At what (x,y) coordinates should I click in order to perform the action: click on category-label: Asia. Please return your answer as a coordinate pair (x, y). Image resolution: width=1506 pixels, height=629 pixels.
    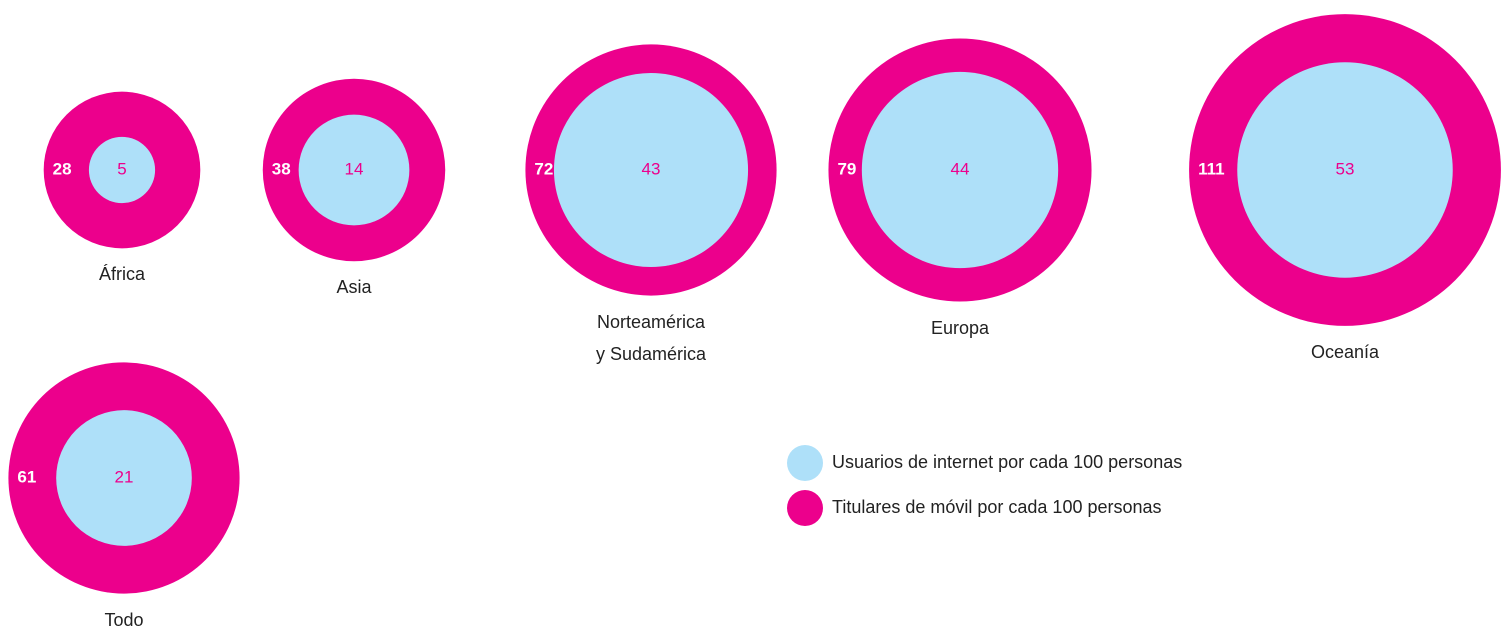
    Looking at the image, I should click on (354, 287).